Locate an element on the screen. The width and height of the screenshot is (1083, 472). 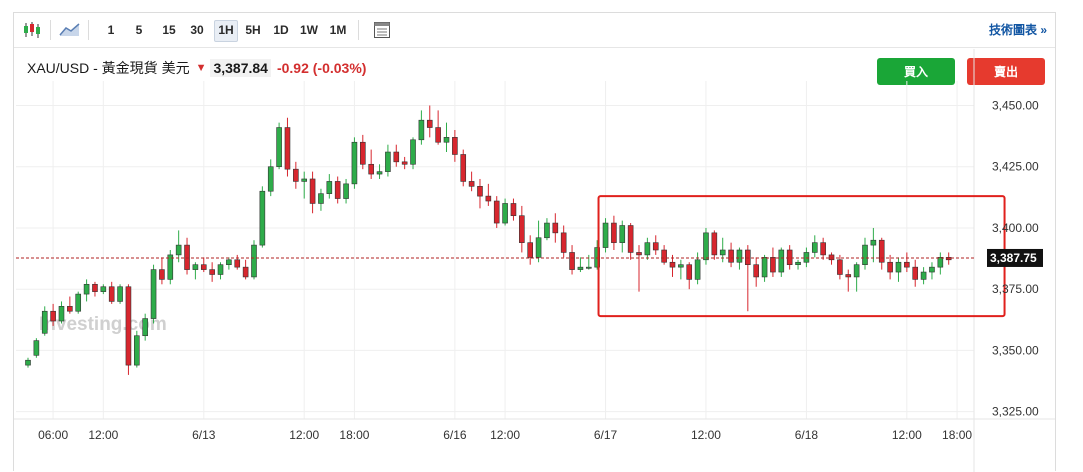
table-icon is located at coordinates (382, 30).